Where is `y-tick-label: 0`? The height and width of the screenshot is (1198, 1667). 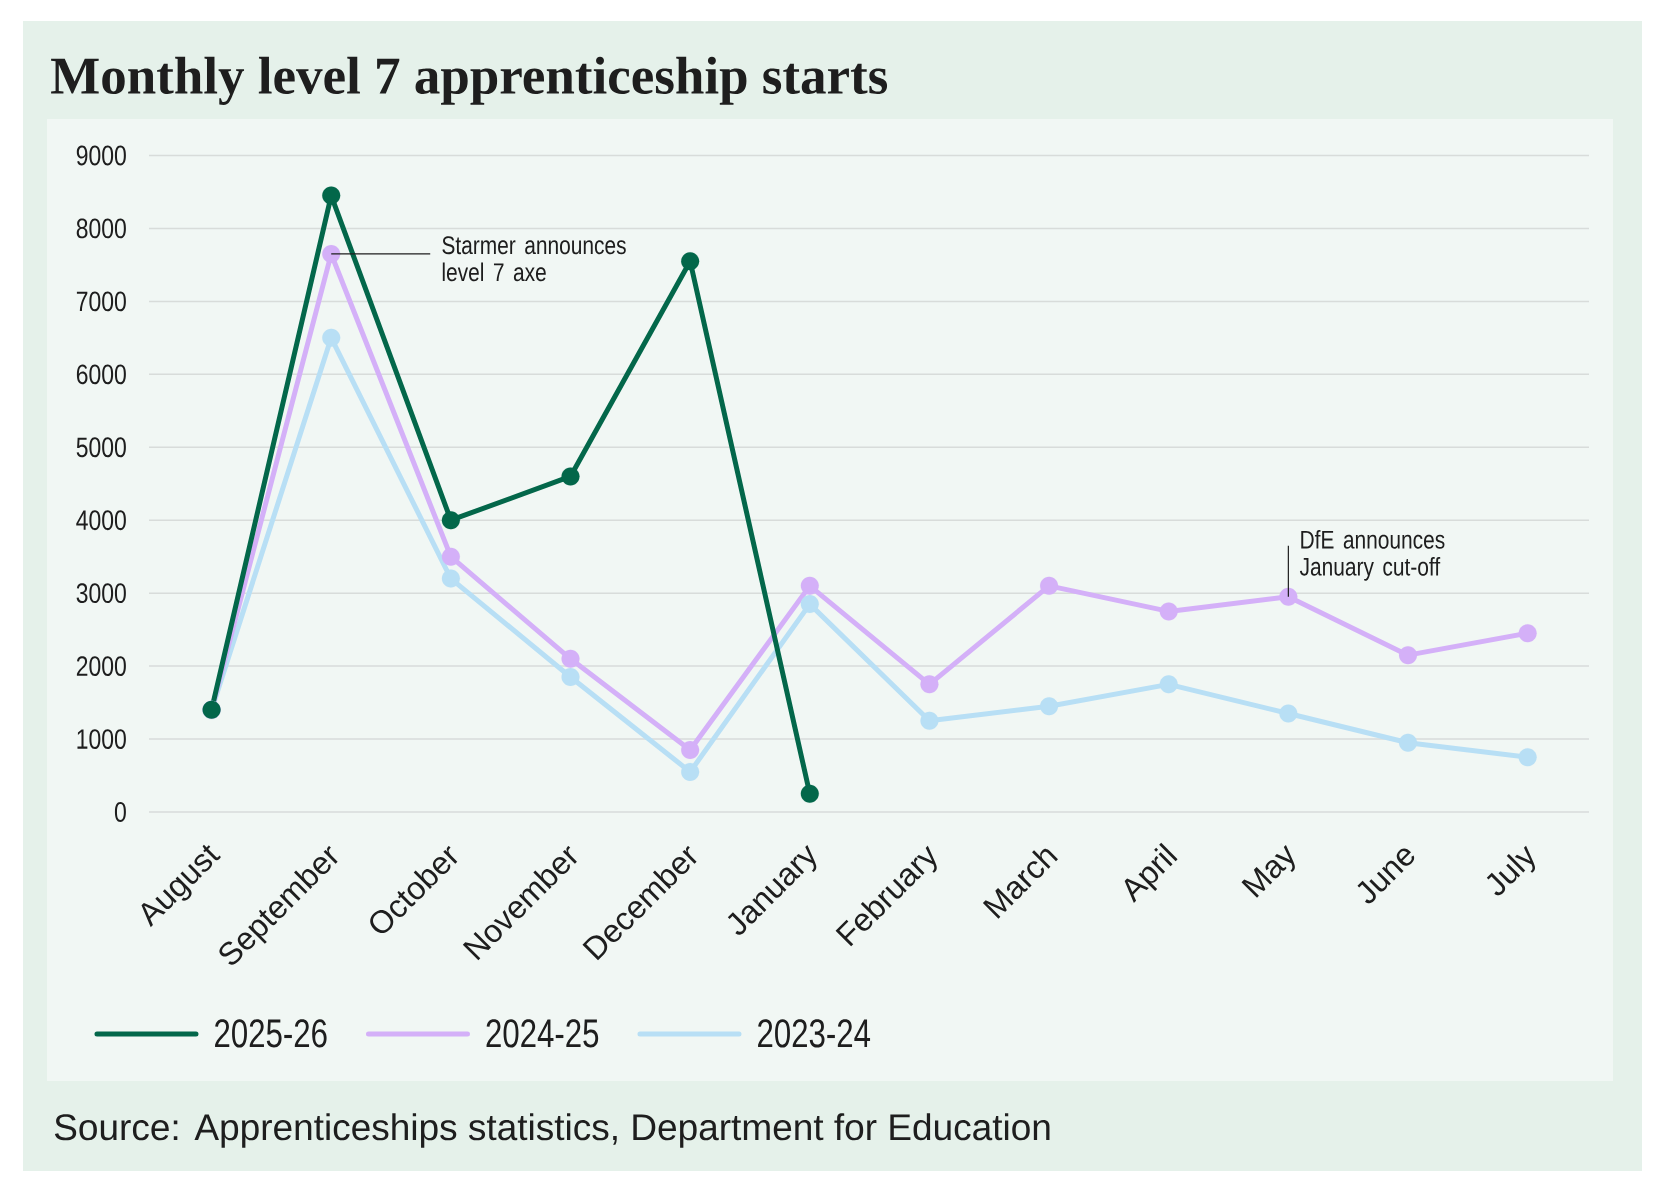 y-tick-label: 0 is located at coordinates (120, 812).